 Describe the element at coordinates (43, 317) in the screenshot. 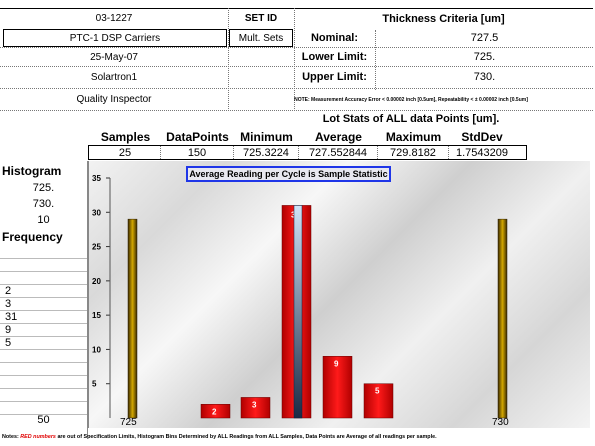

I see `frequency-cell: 31` at that location.